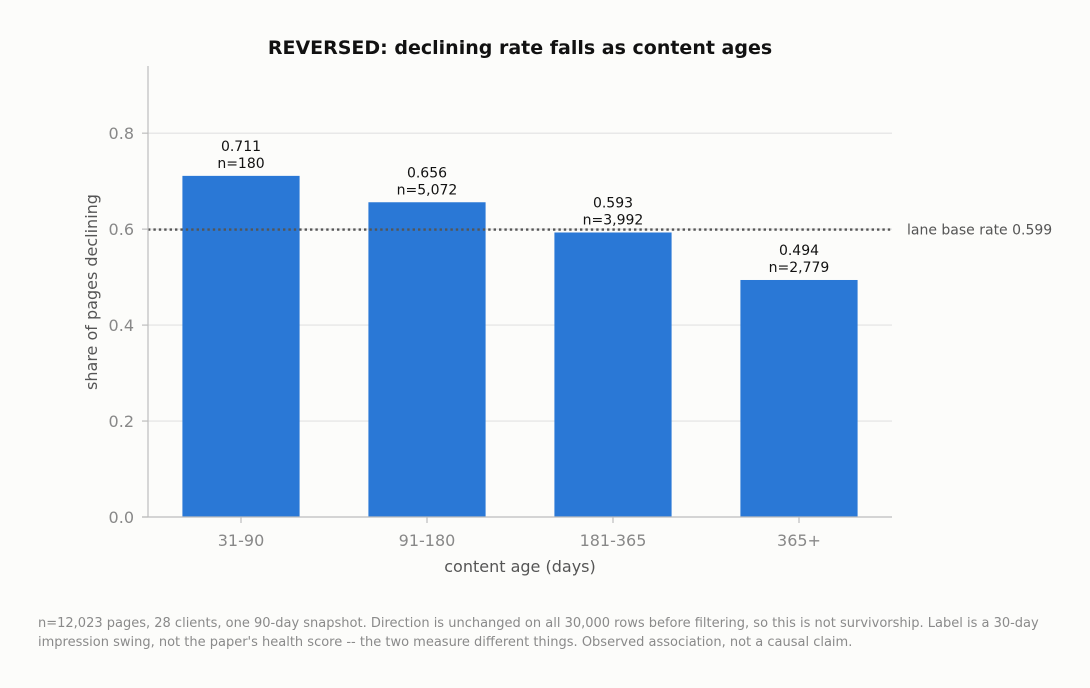 The image size is (1090, 688). Describe the element at coordinates (519, 566) in the screenshot. I see `x-axis-label: content age (days)` at that location.